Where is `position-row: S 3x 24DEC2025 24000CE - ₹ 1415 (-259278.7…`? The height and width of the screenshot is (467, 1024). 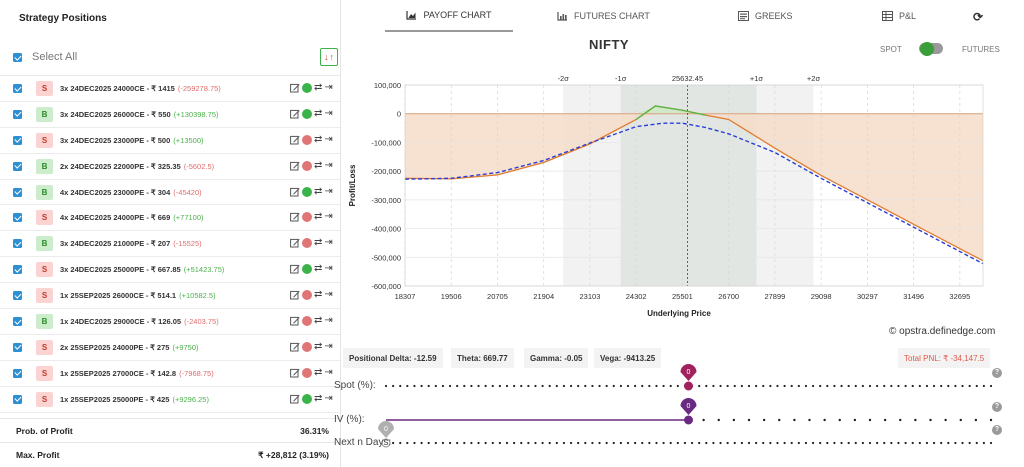 position-row: S 3x 24DEC2025 24000CE - ₹ 1415 (-259278.7… is located at coordinates (170, 89).